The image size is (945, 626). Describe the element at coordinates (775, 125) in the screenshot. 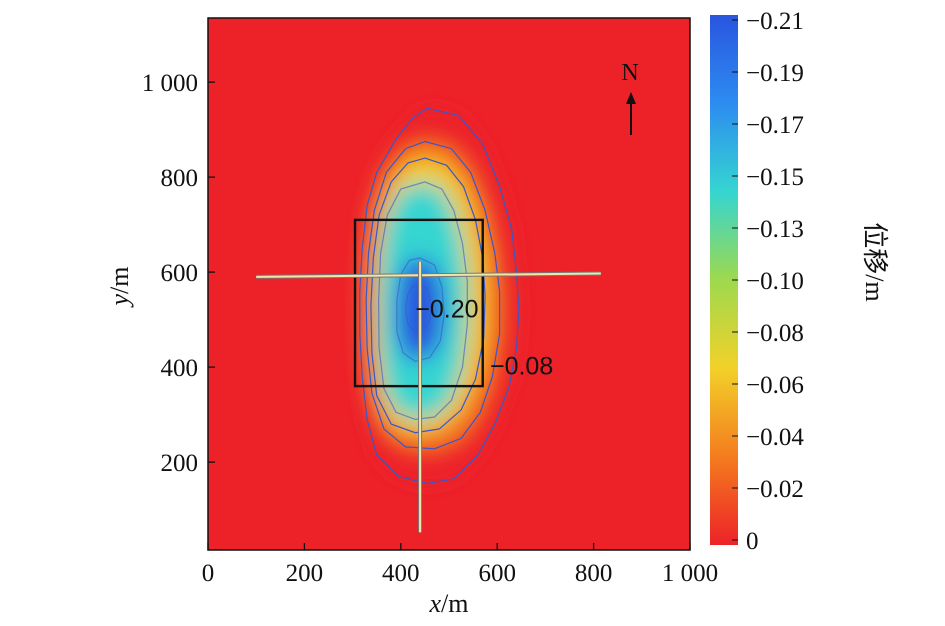

I see `colorbar-tick-label: −0.17` at that location.